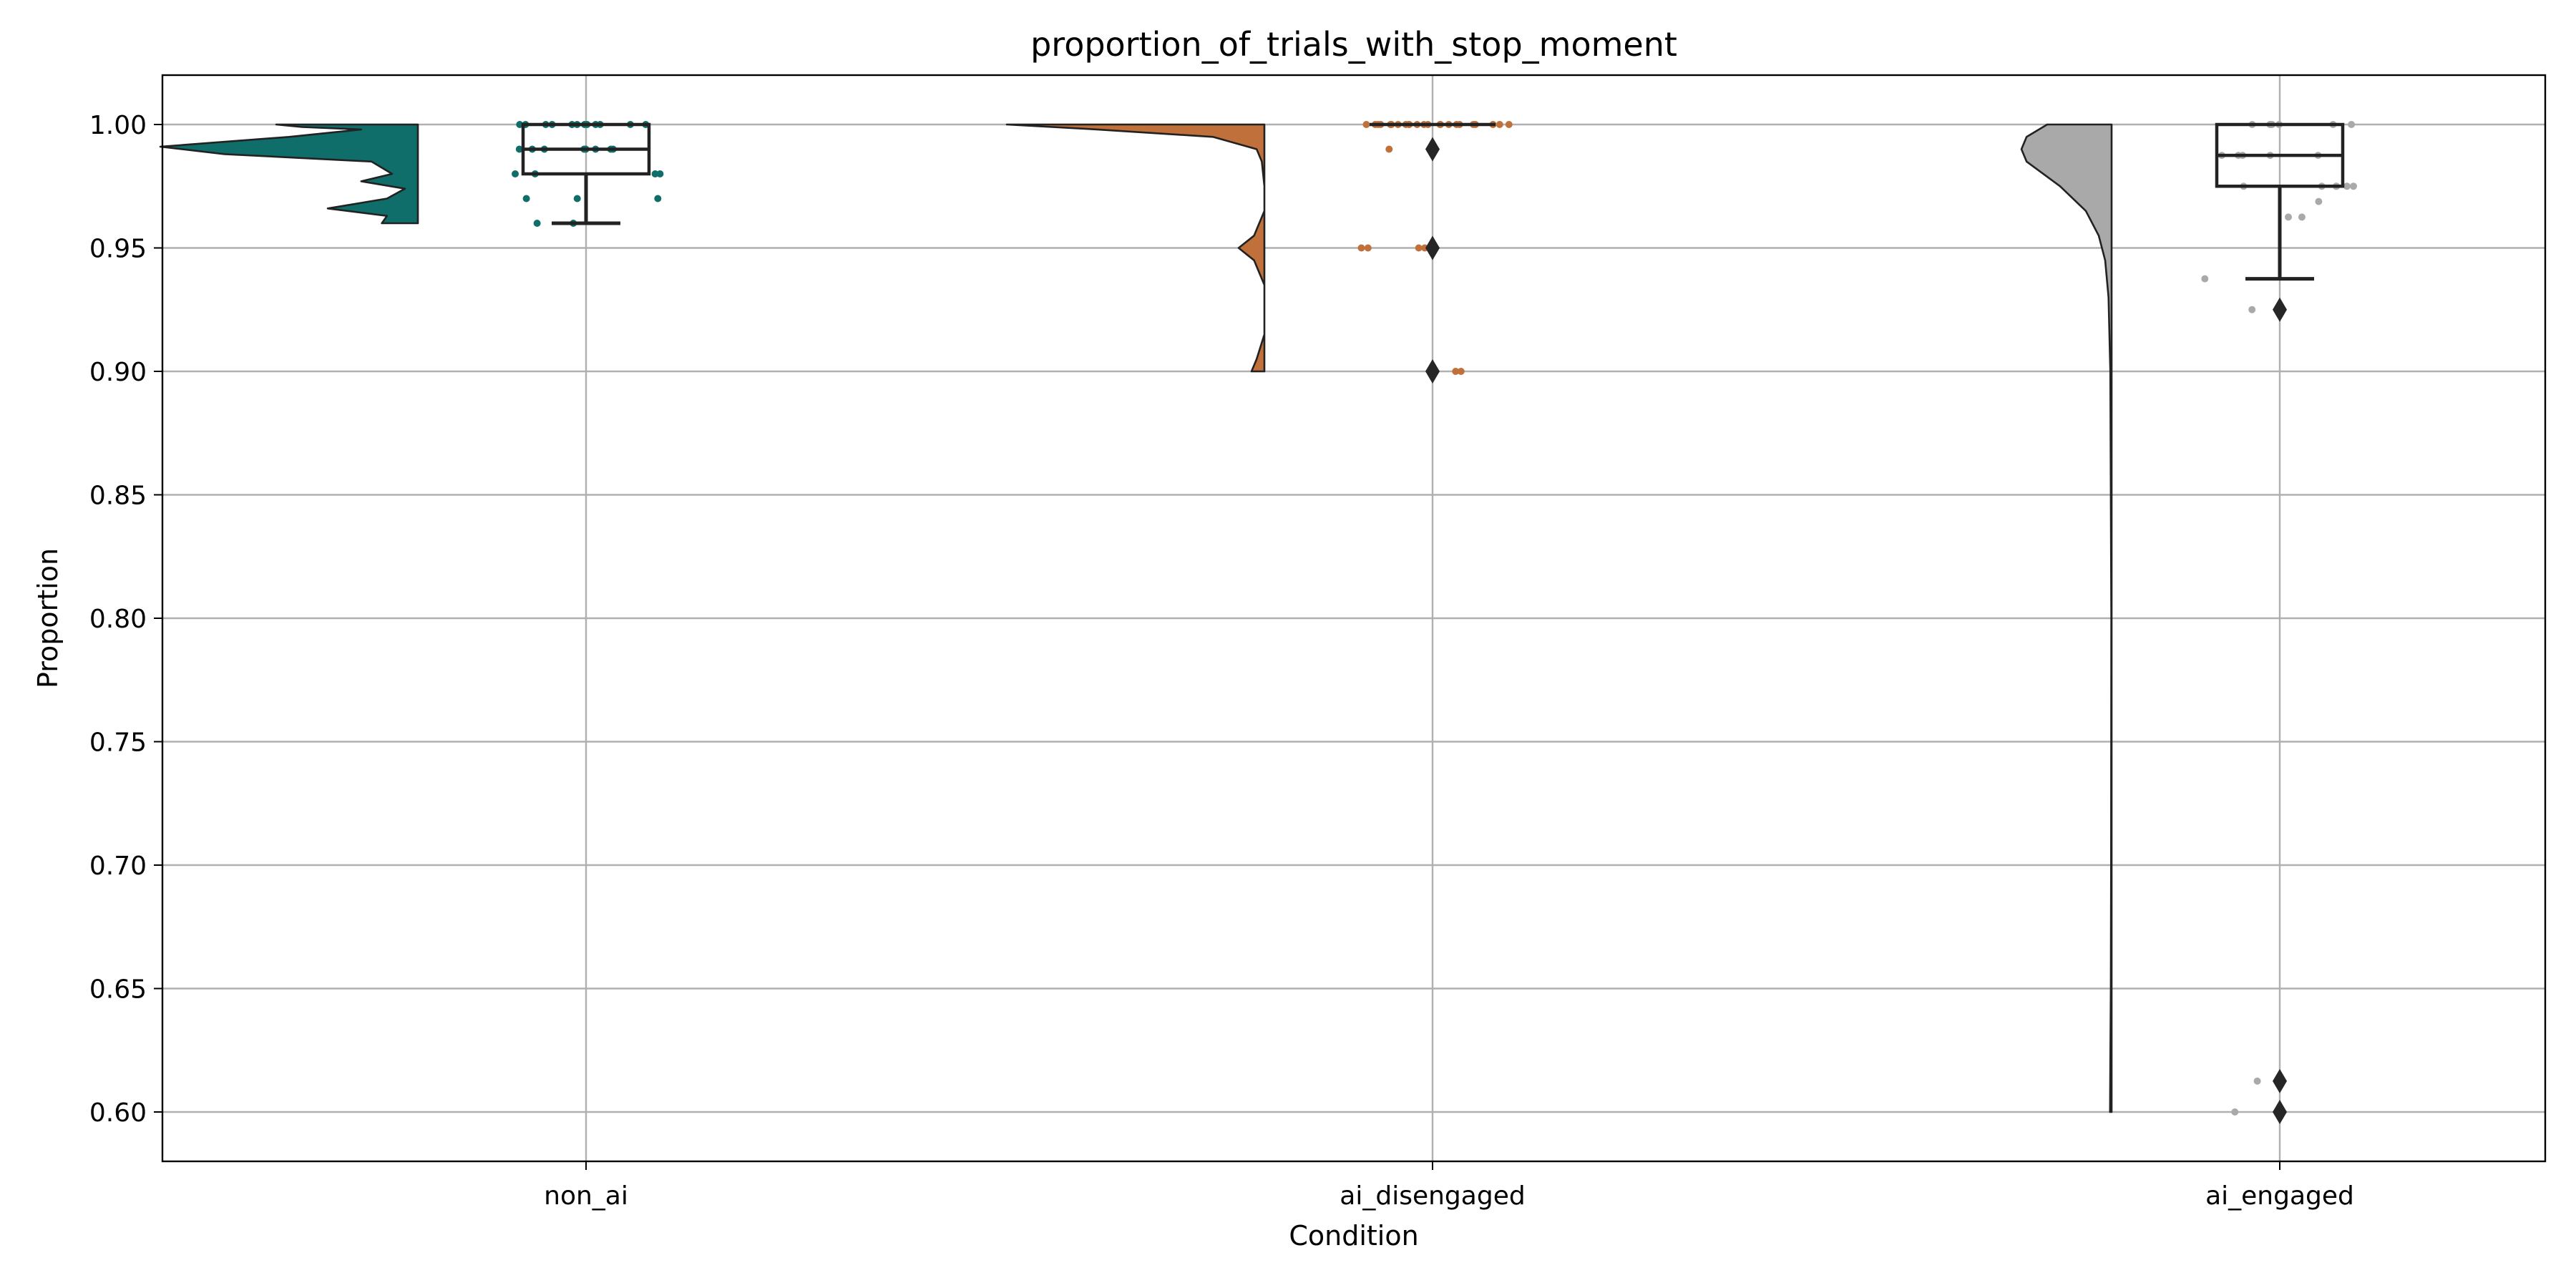 The height and width of the screenshot is (1288, 2576). Describe the element at coordinates (1353, 1236) in the screenshot. I see `x-axis-label: Condition` at that location.